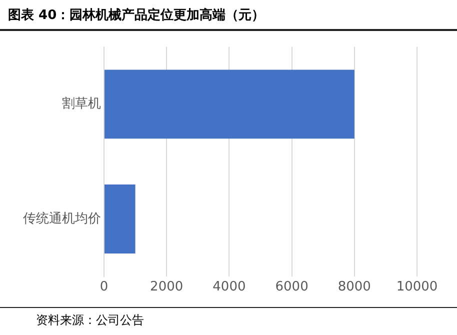 The image size is (457, 335). Describe the element at coordinates (229, 287) in the screenshot. I see `x-tick-label: 4000` at that location.